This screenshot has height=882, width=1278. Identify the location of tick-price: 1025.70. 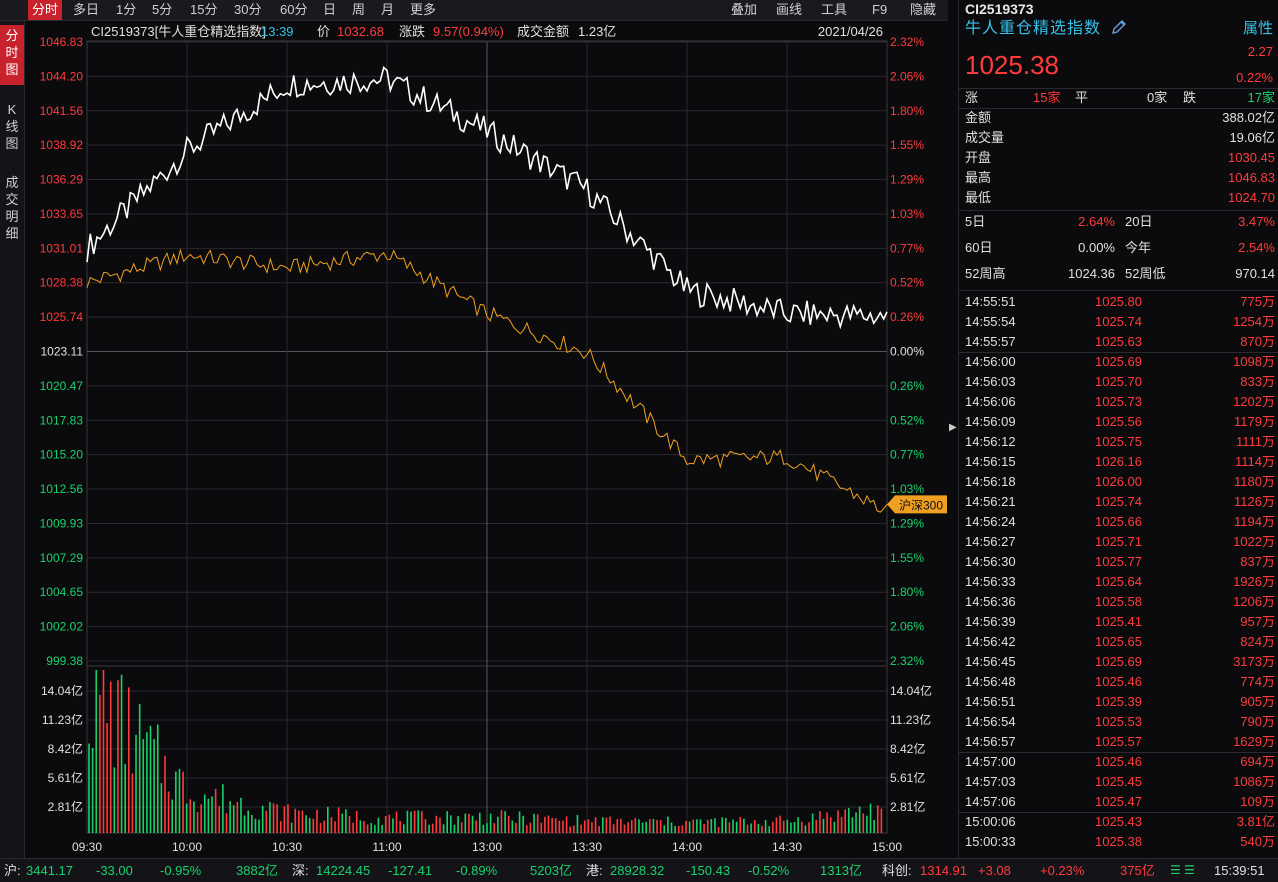
(1118, 381).